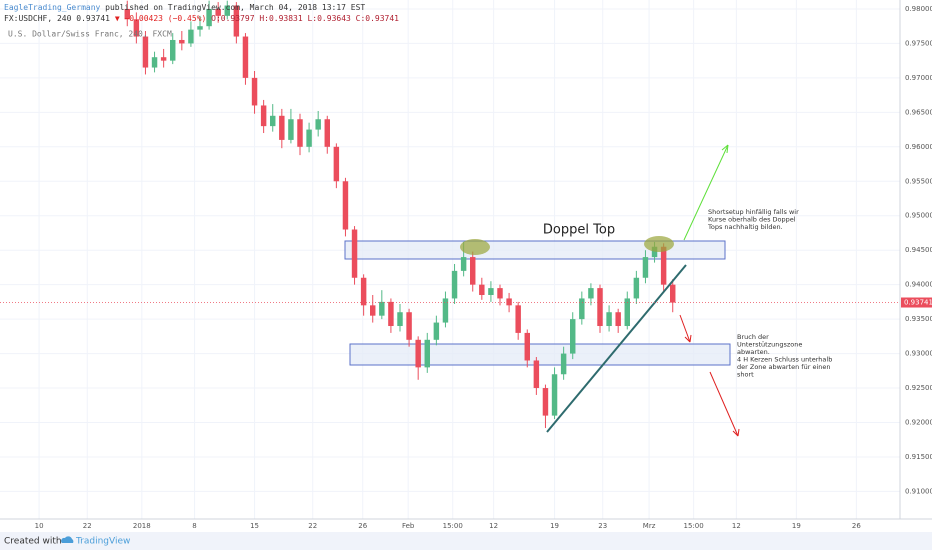 The height and width of the screenshot is (554, 932). I want to click on y-tick-label: 0.97000, so click(918, 78).